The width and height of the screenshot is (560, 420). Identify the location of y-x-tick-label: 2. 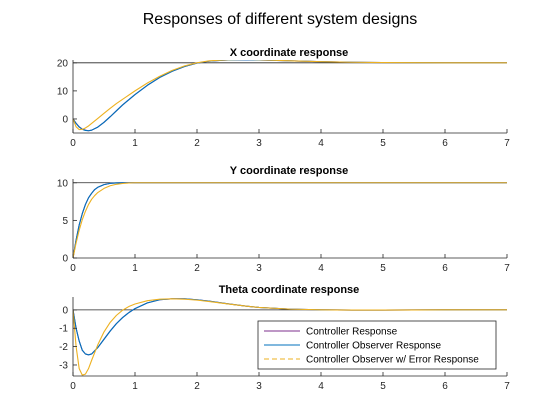
(197, 268).